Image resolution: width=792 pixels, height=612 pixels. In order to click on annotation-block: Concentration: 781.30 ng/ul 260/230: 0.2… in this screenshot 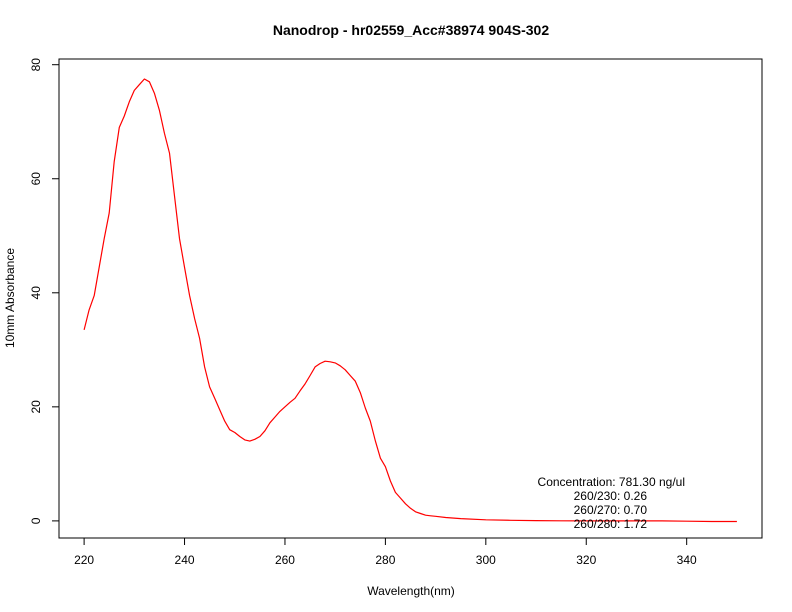, I will do `click(611, 503)`.